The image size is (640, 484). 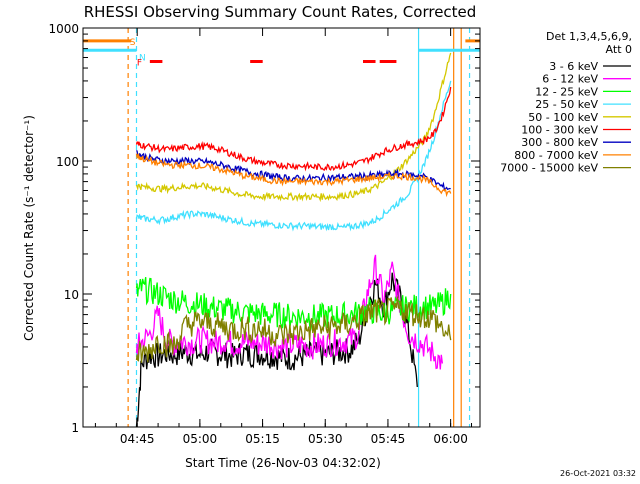 I want to click on x-tick-label: 06:00, so click(x=450, y=439).